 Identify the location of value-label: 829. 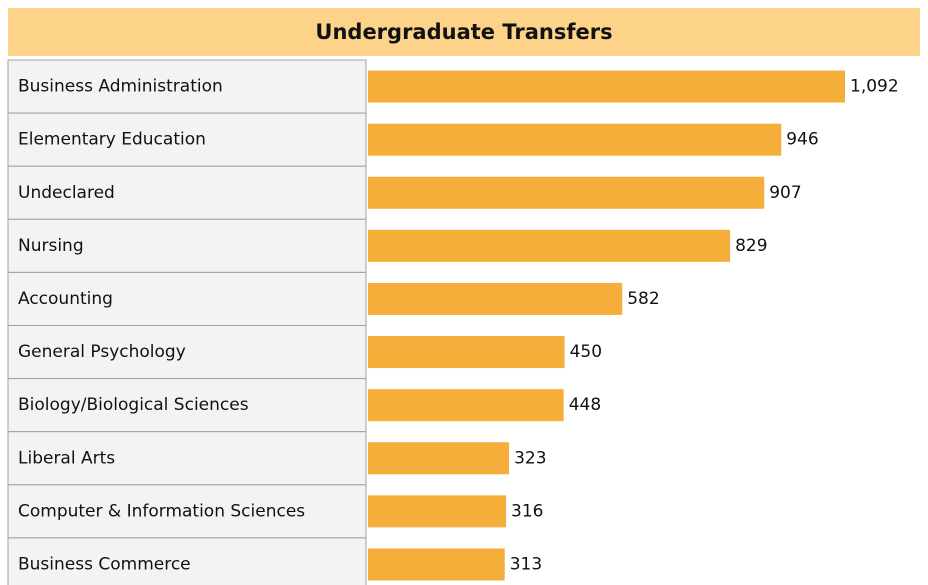
(751, 246).